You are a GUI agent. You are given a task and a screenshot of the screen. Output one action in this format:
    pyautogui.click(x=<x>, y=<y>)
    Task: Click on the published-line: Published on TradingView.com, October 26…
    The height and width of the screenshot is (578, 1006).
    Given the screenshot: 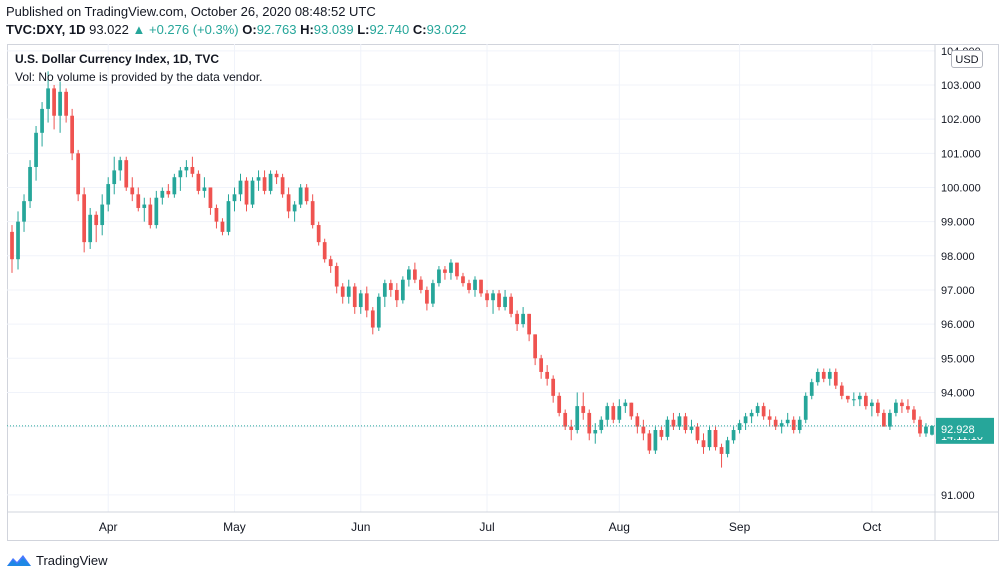 What is the action you would take?
    pyautogui.click(x=191, y=11)
    